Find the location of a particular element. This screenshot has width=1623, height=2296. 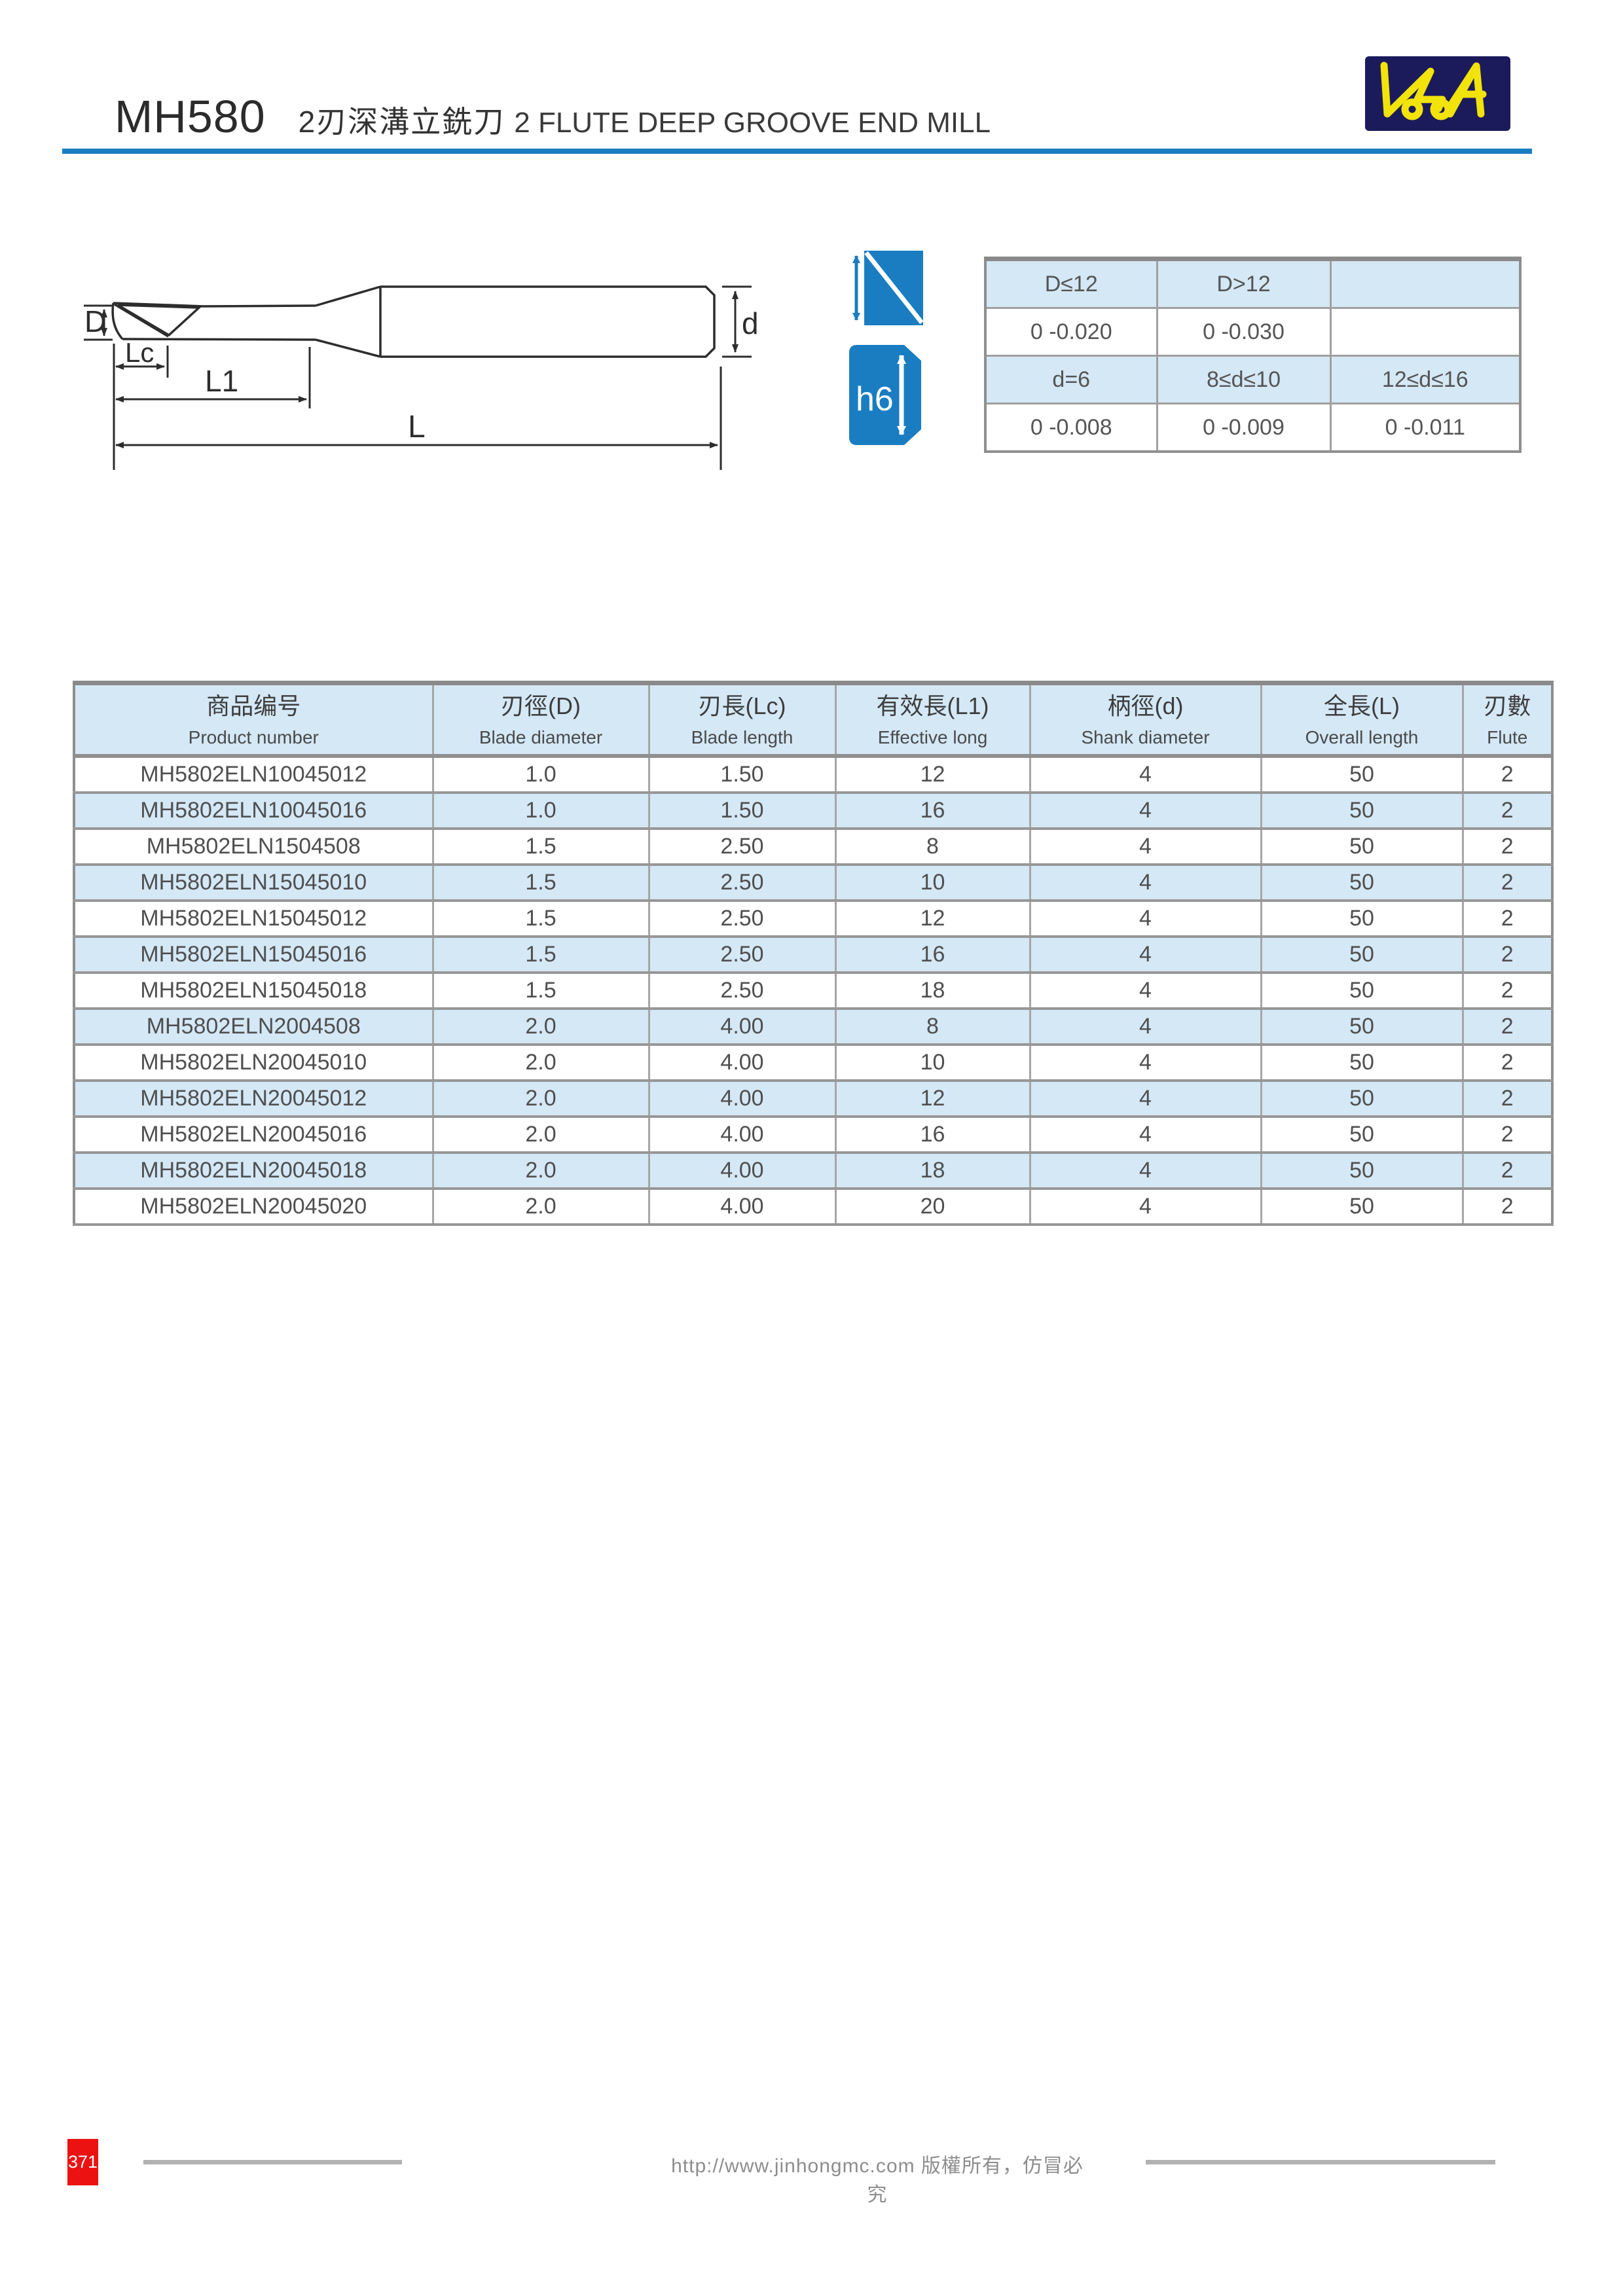

col-header-zh: 柄徑(d) is located at coordinates (1145, 705).